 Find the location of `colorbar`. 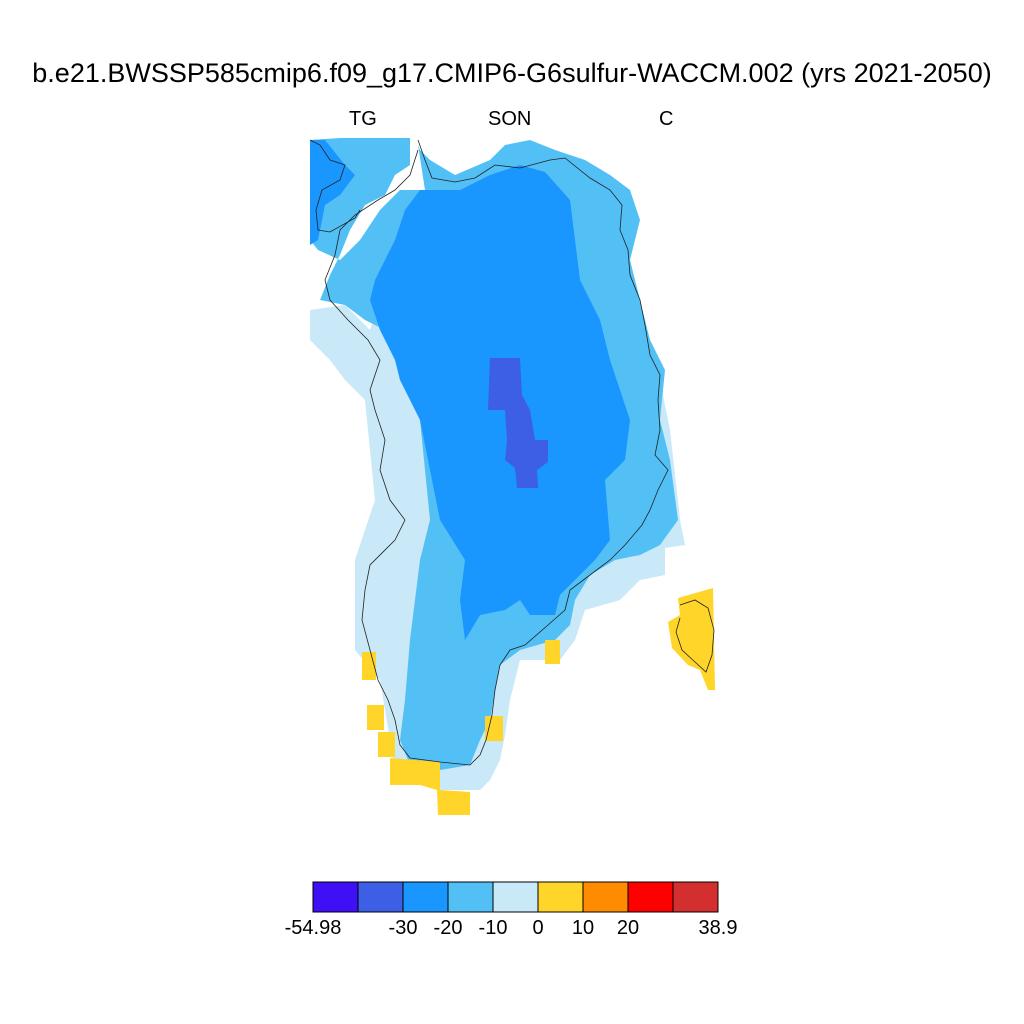

colorbar is located at coordinates (515, 897).